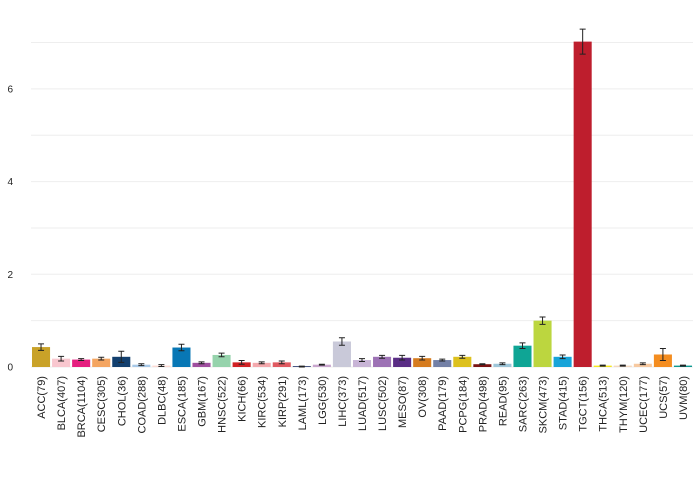 The width and height of the screenshot is (700, 480). I want to click on x-tick-label: PAAD(179), so click(443, 403).